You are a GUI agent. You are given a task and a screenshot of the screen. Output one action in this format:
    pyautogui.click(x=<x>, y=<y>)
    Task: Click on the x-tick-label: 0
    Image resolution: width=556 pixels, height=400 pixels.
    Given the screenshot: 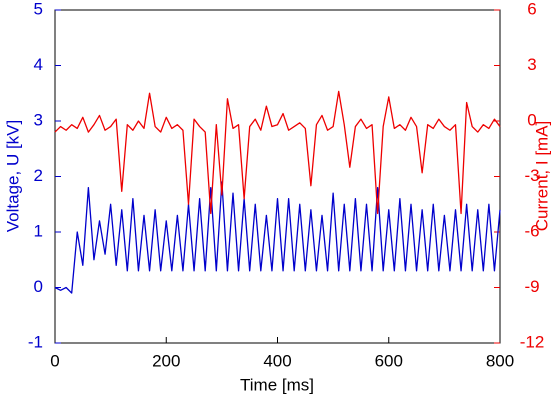 What is the action you would take?
    pyautogui.click(x=54, y=360)
    